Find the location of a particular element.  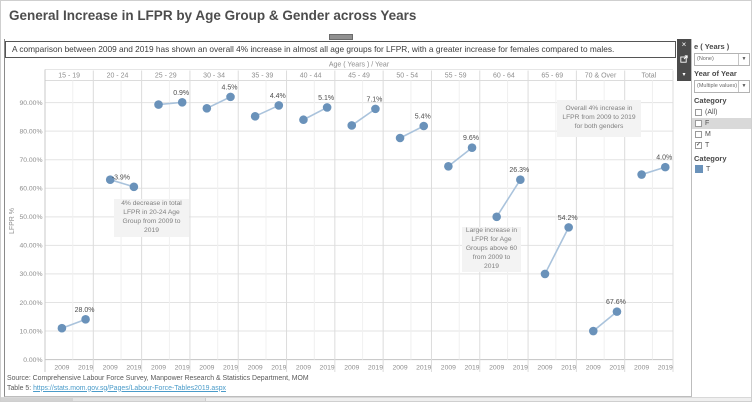

y-tick-label: 30.00% is located at coordinates (30, 274).